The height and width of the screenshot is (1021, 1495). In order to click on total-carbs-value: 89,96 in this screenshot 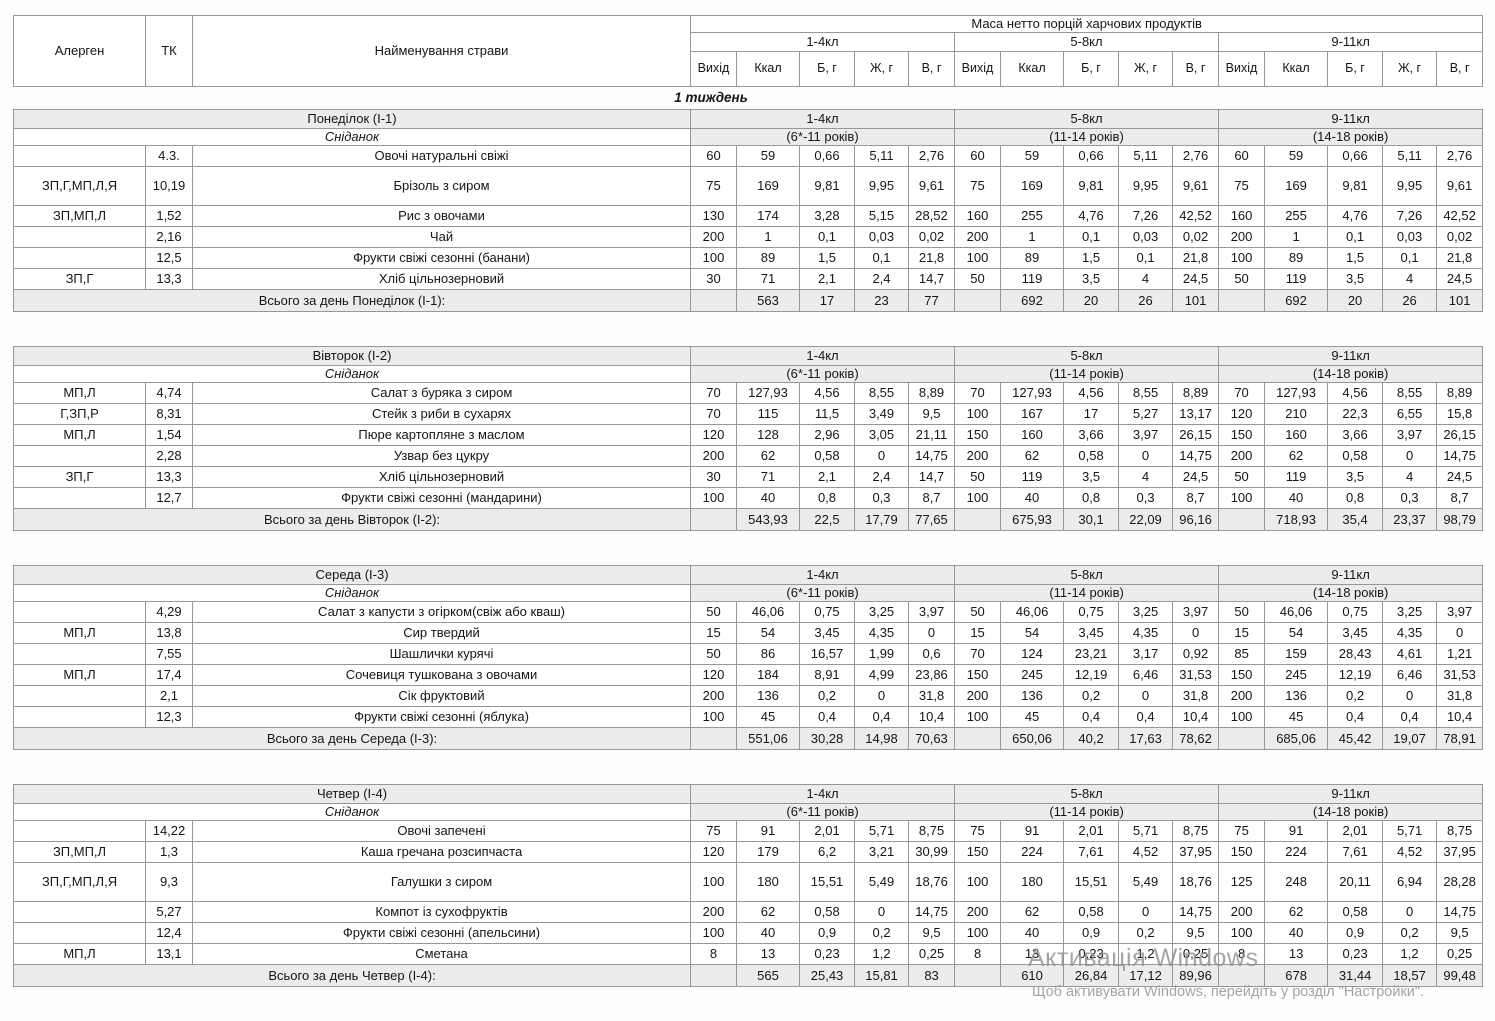, I will do `click(1196, 975)`.